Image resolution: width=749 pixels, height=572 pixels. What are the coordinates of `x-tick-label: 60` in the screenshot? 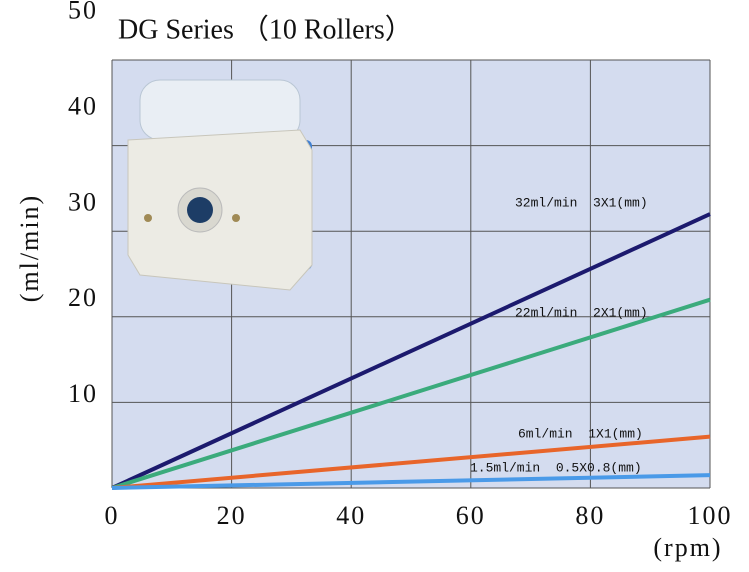 It's located at (471, 515).